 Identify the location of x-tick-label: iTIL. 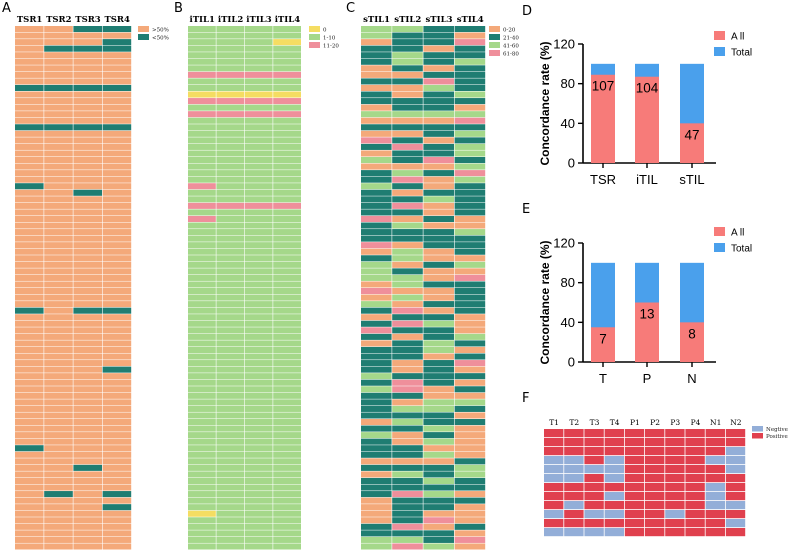
(647, 179).